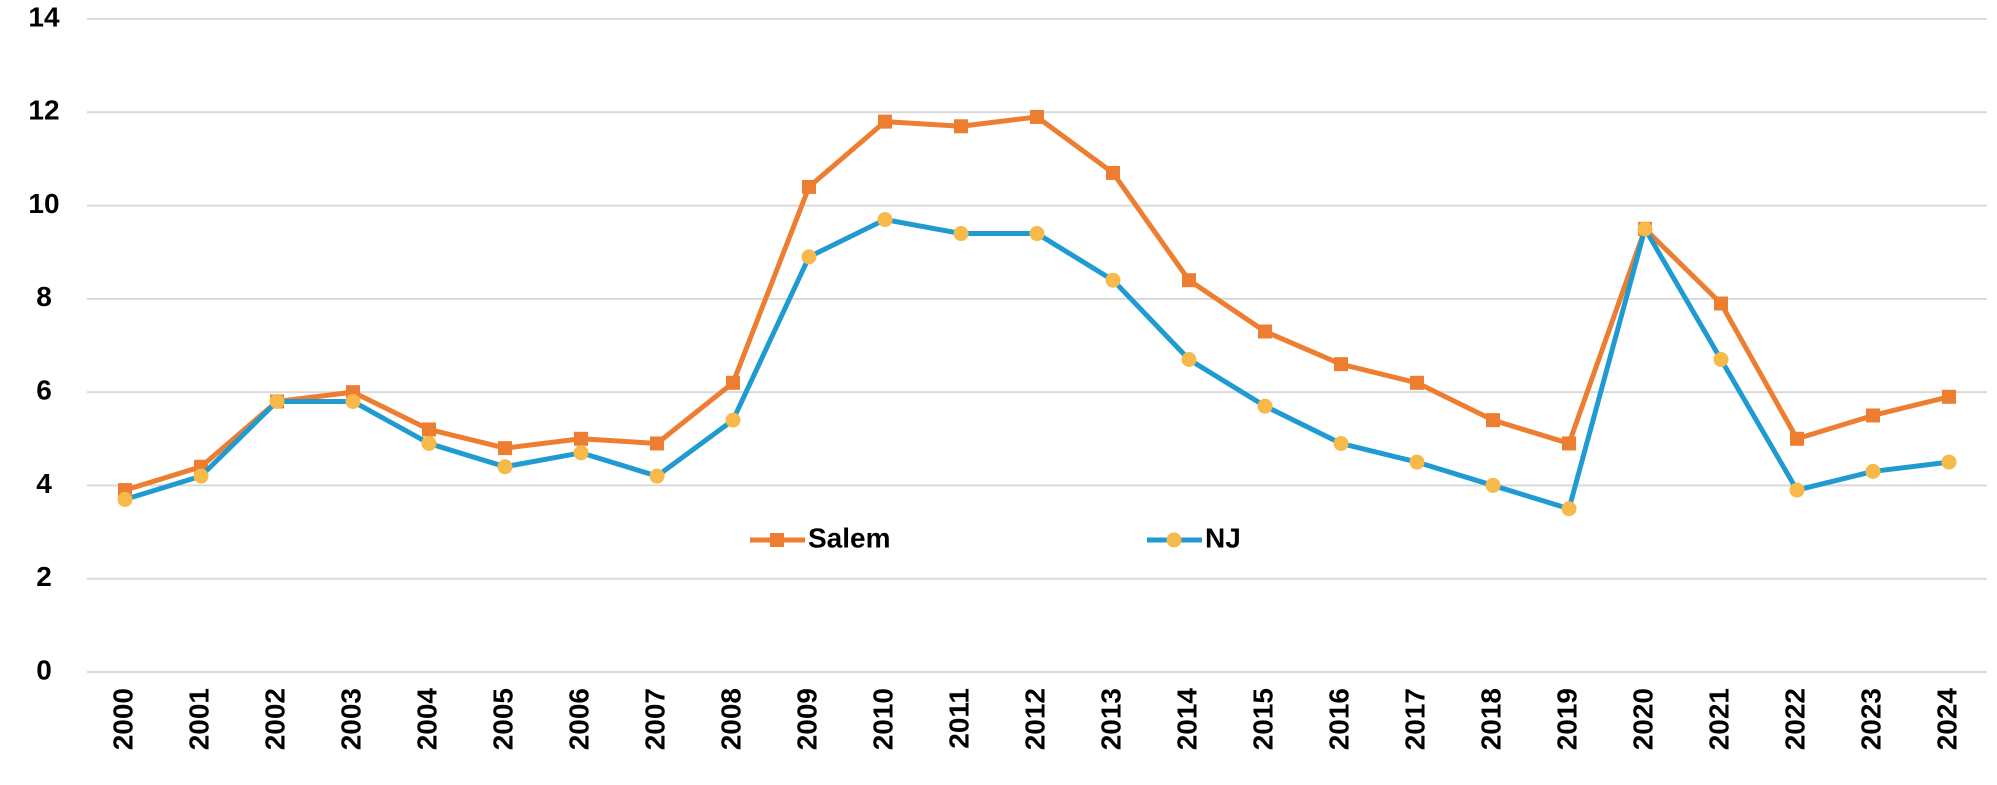 Image resolution: width=1997 pixels, height=785 pixels. Describe the element at coordinates (274, 719) in the screenshot. I see `x-tick-label: 2002` at that location.